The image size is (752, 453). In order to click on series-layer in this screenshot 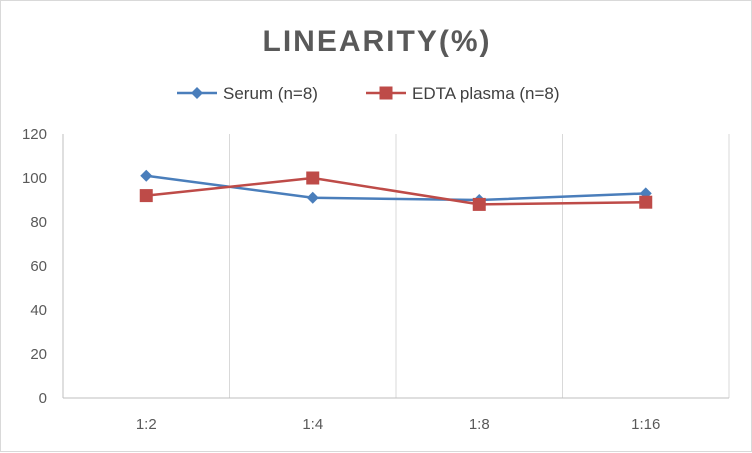, I will do `click(396, 190)`.